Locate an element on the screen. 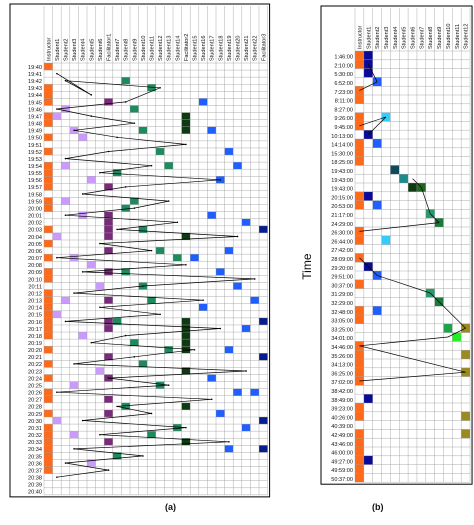 This screenshot has width=474, height=525. b-tick-label: 21:17:00 is located at coordinates (342, 216).